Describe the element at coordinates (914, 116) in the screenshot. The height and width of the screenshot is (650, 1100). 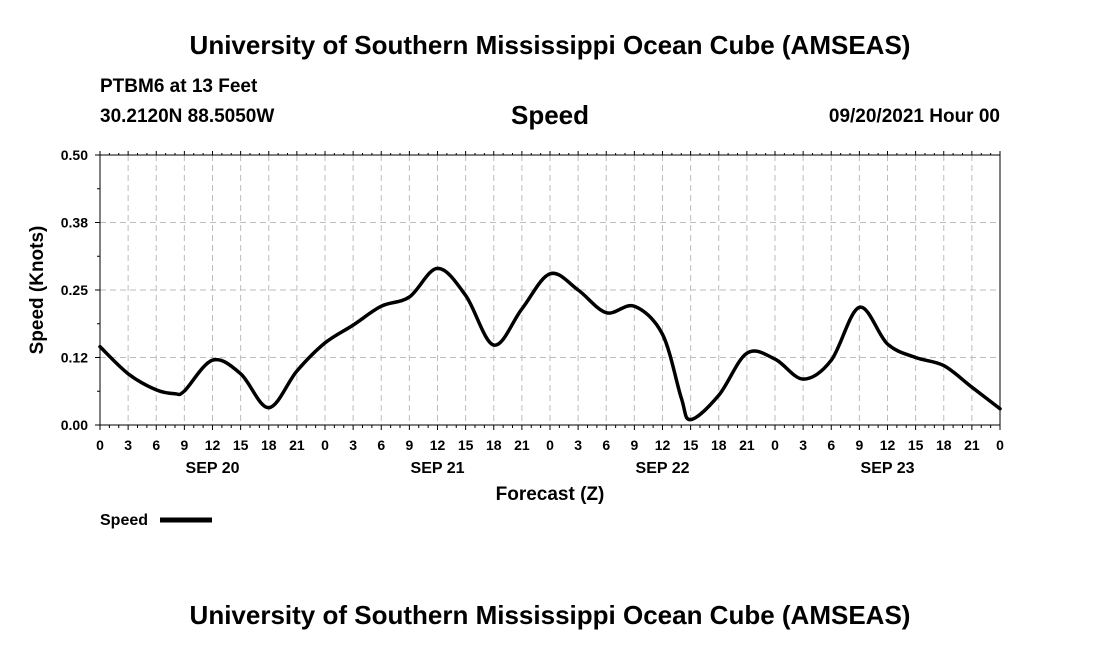
I see `forecast-datetime: 09/20/2021 Hour 00` at that location.